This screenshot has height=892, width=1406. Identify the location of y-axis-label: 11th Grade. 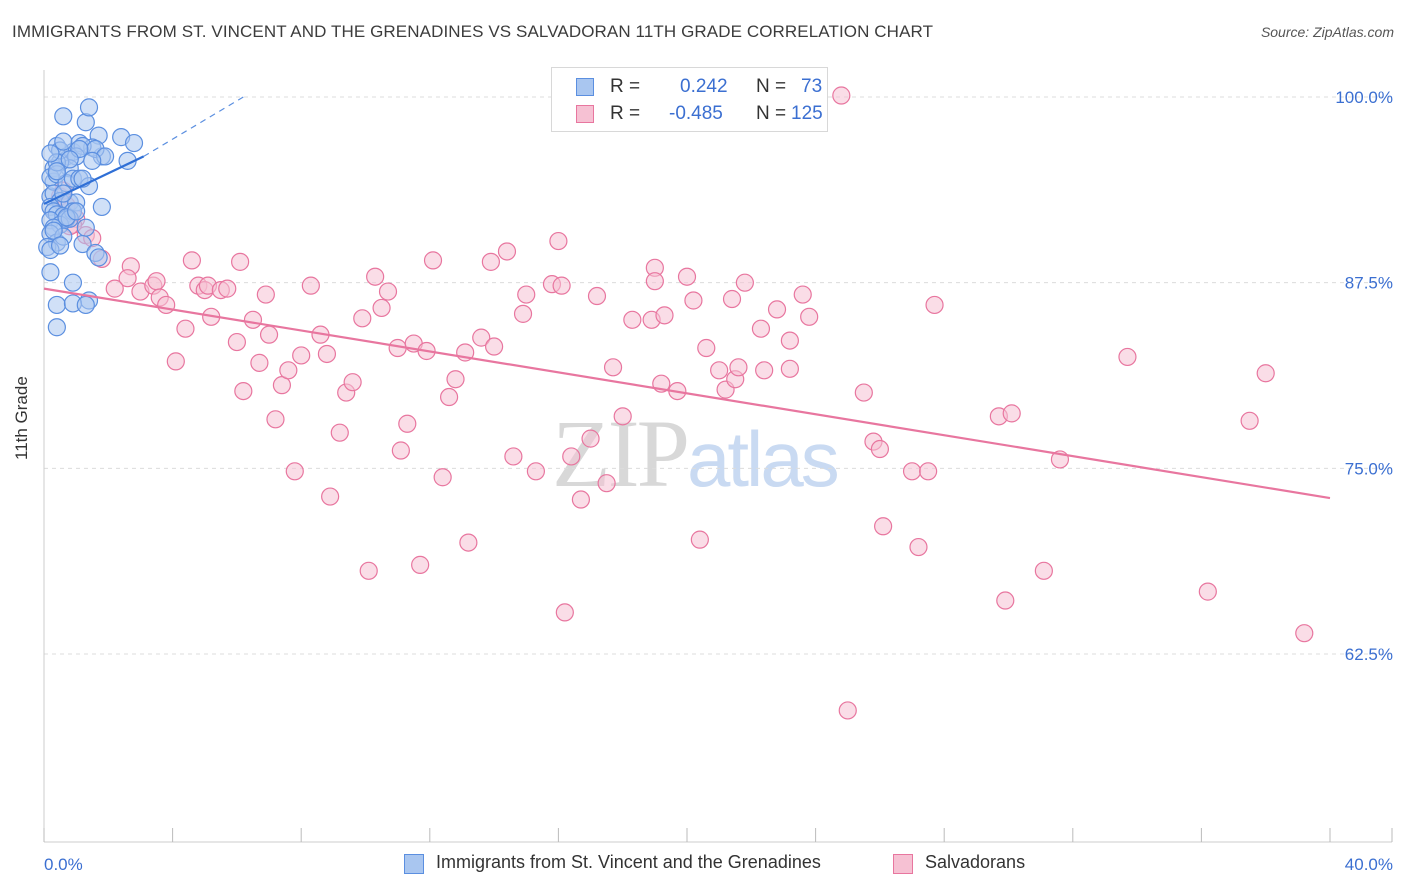
(21, 418).